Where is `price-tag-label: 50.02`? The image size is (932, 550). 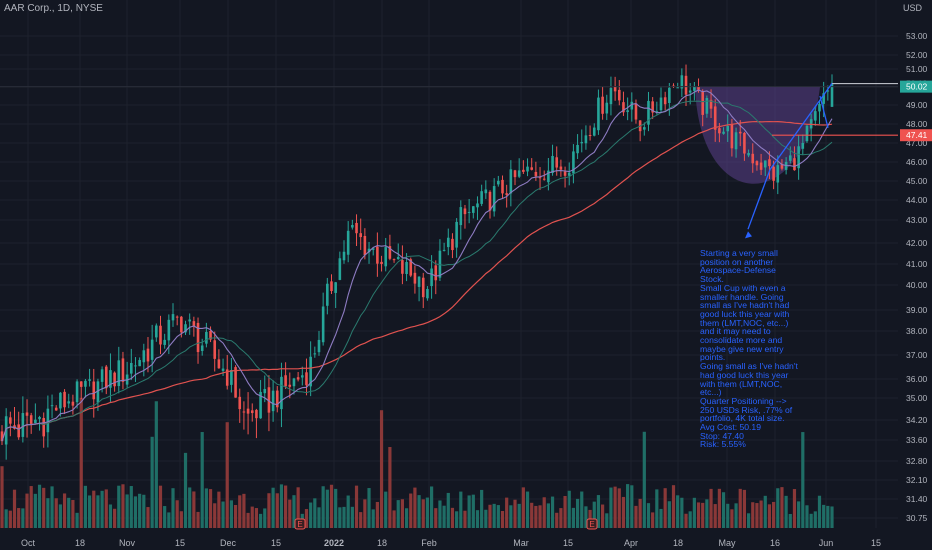 price-tag-label: 50.02 is located at coordinates (917, 87).